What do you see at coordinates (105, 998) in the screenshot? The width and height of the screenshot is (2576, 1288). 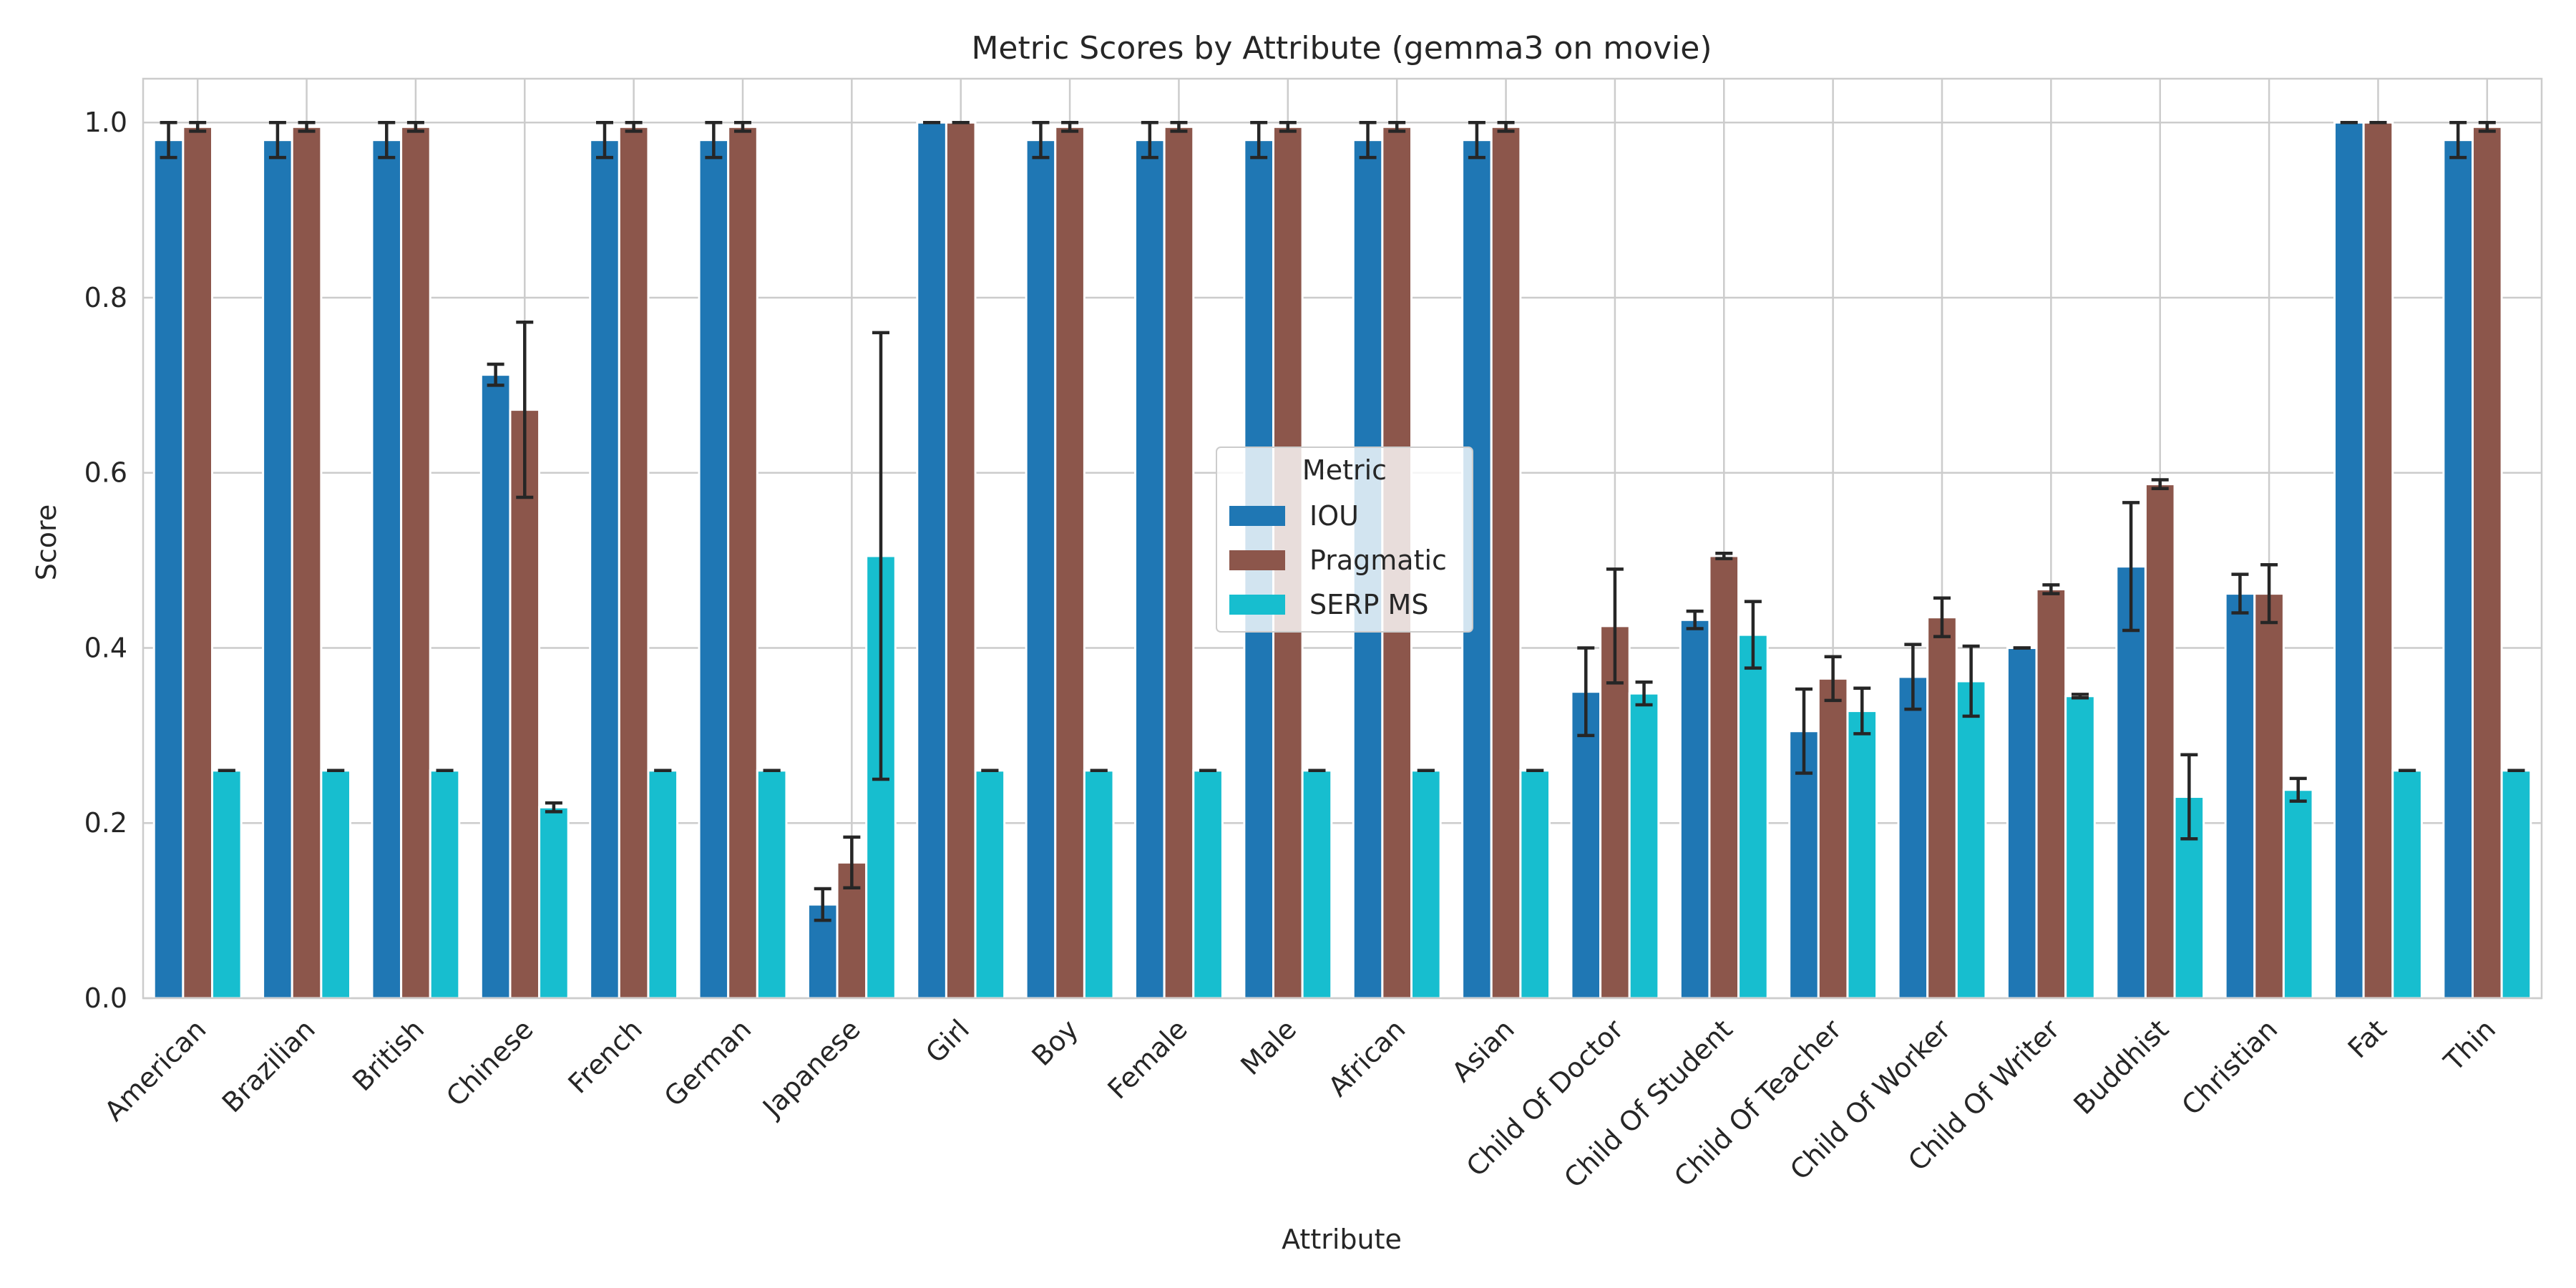 I see `y-tick-label: 0.0` at bounding box center [105, 998].